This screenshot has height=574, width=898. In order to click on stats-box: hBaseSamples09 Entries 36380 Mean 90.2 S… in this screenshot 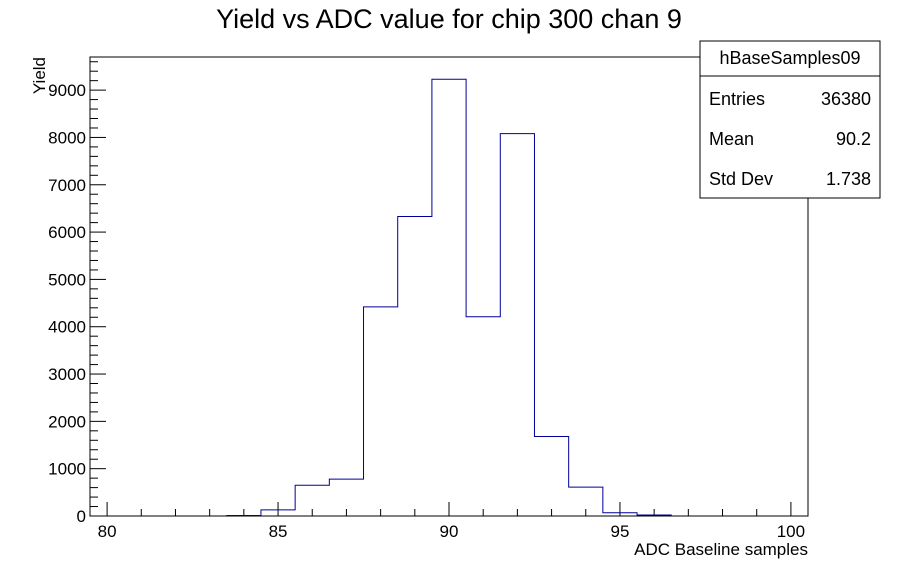, I will do `click(790, 119)`.